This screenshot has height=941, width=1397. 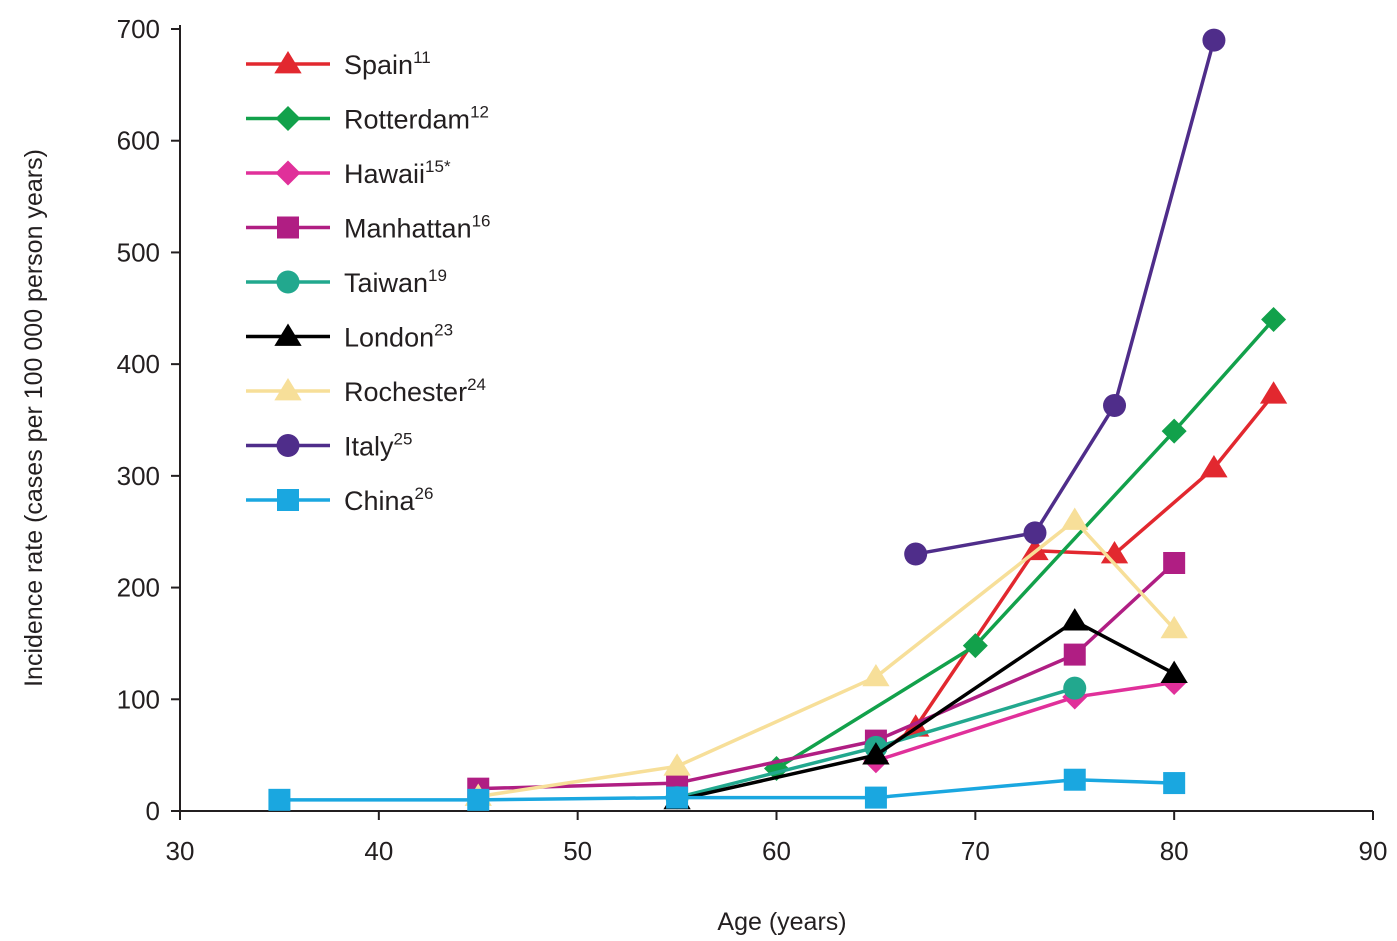 I want to click on series-line-italy, so click(x=1065, y=297).